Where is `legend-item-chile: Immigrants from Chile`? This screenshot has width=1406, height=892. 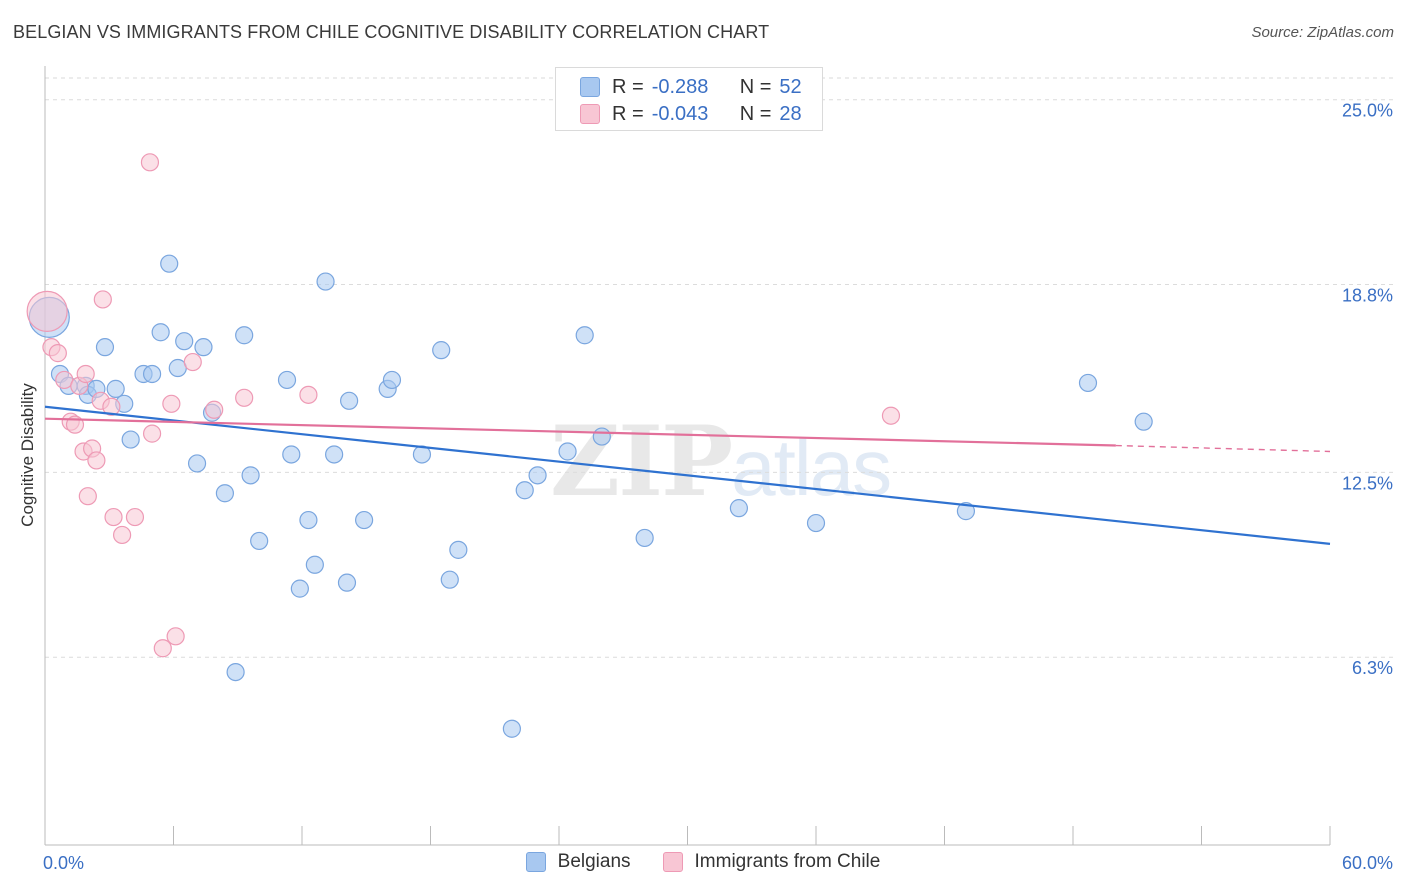
legend-item-chile: Immigrants from Chile is located at coordinates (771, 862).